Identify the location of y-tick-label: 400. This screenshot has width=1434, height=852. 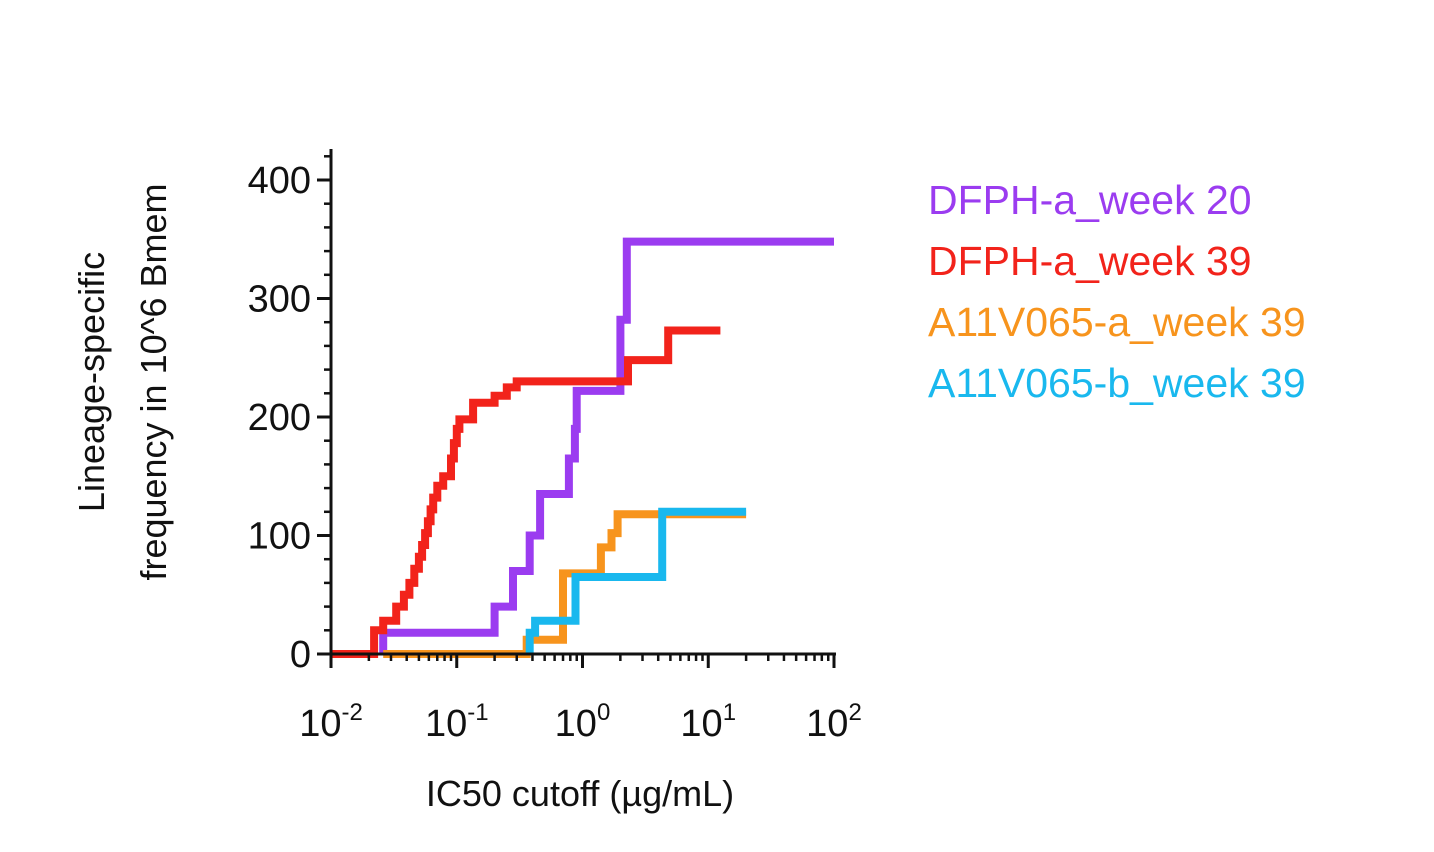
(279, 181).